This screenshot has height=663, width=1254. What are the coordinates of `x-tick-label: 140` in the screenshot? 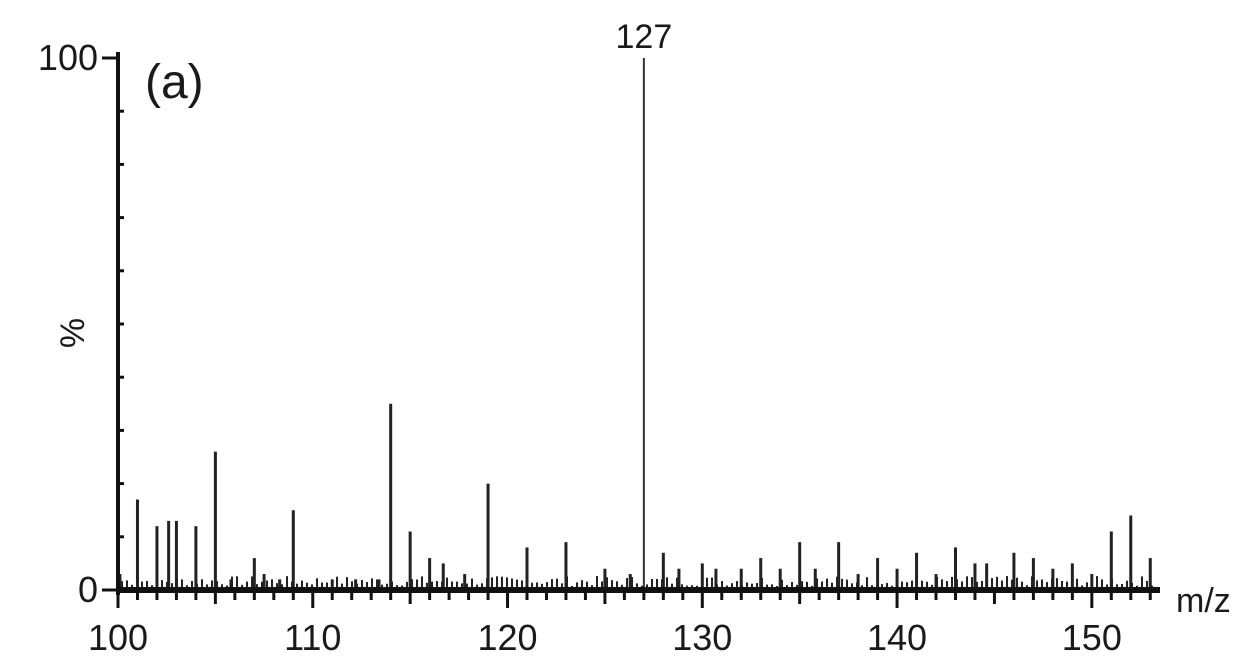 It's located at (897, 637).